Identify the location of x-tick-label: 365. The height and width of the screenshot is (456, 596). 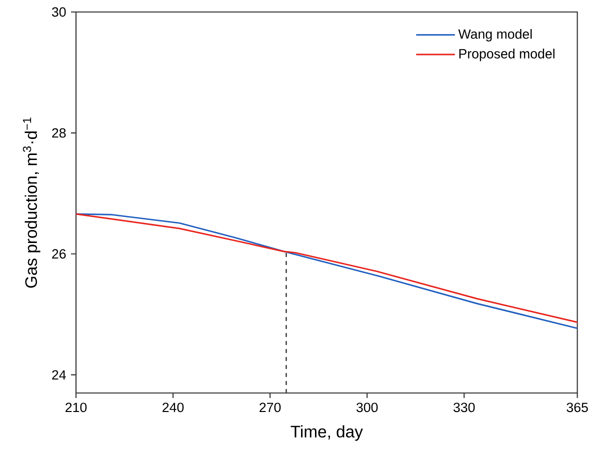
(577, 407).